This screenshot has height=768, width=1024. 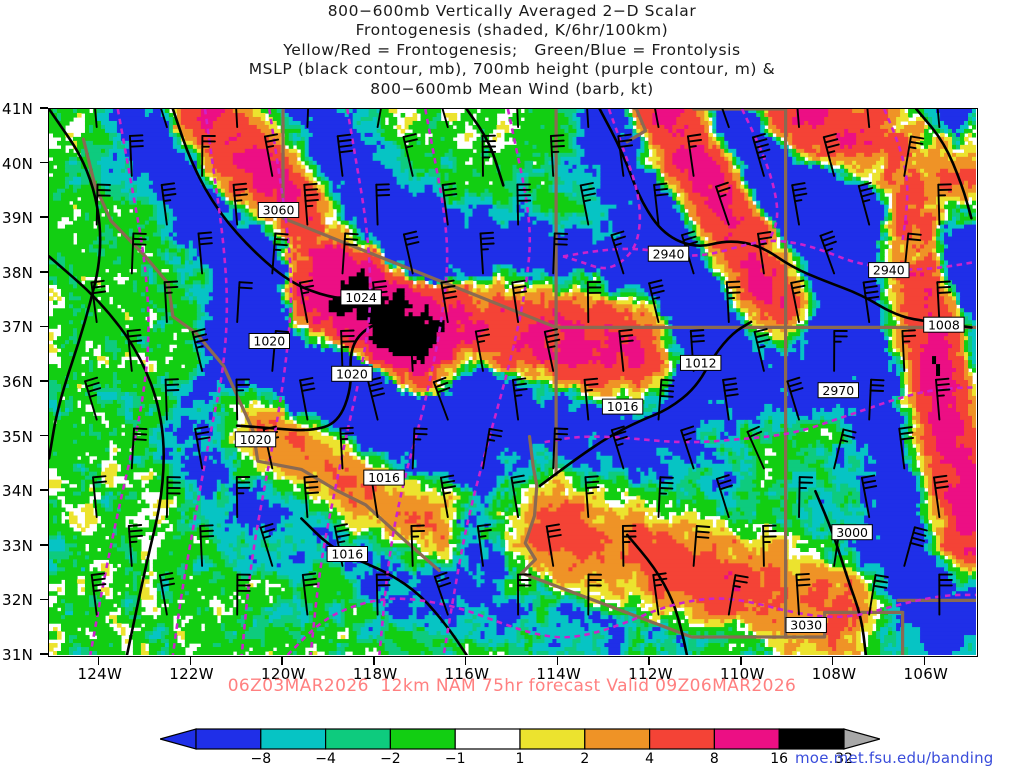 What do you see at coordinates (18, 272) in the screenshot?
I see `lat-label: 38N` at bounding box center [18, 272].